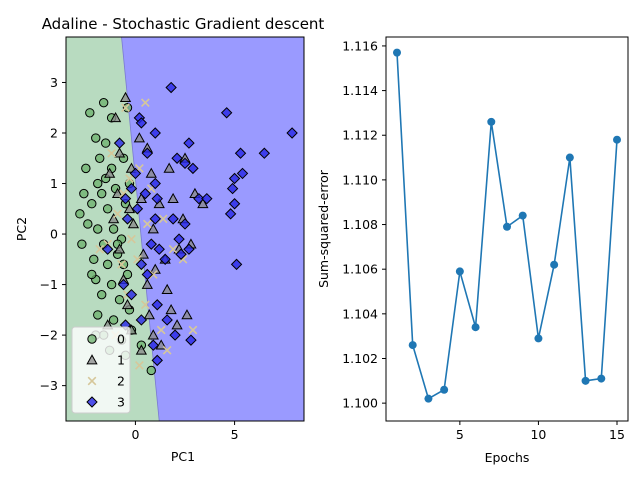 The width and height of the screenshot is (640, 480). Describe the element at coordinates (121, 381) in the screenshot. I see `legend-label-2: 2` at that location.